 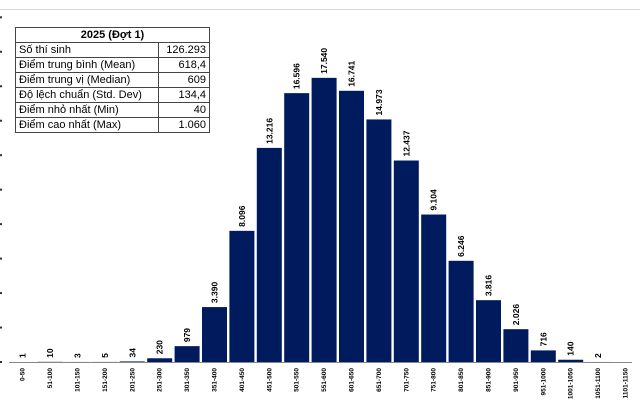 I want to click on stats-value: 618,4, so click(x=184, y=65).